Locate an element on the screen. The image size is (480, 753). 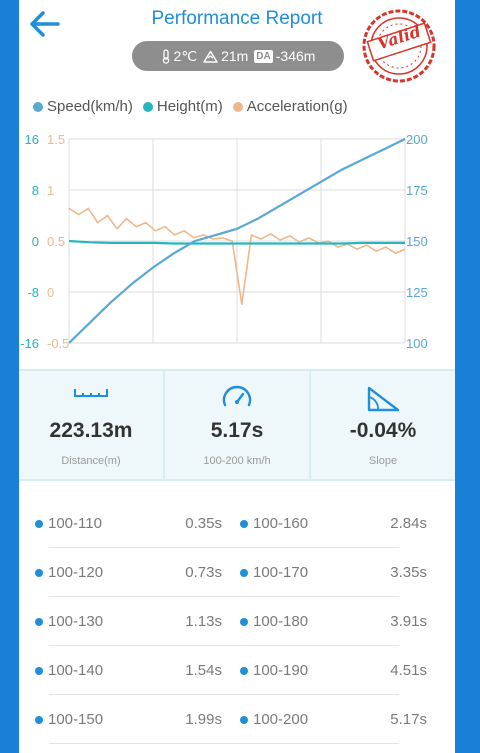
density-altitude-readout: DA -346m is located at coordinates (284, 56).